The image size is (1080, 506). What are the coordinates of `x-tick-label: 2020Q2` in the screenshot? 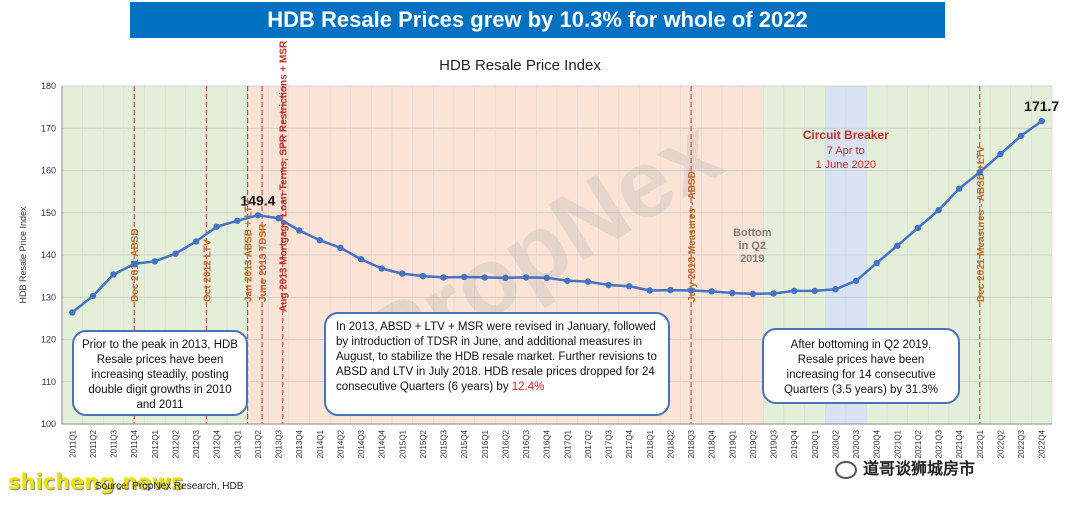 It's located at (835, 443).